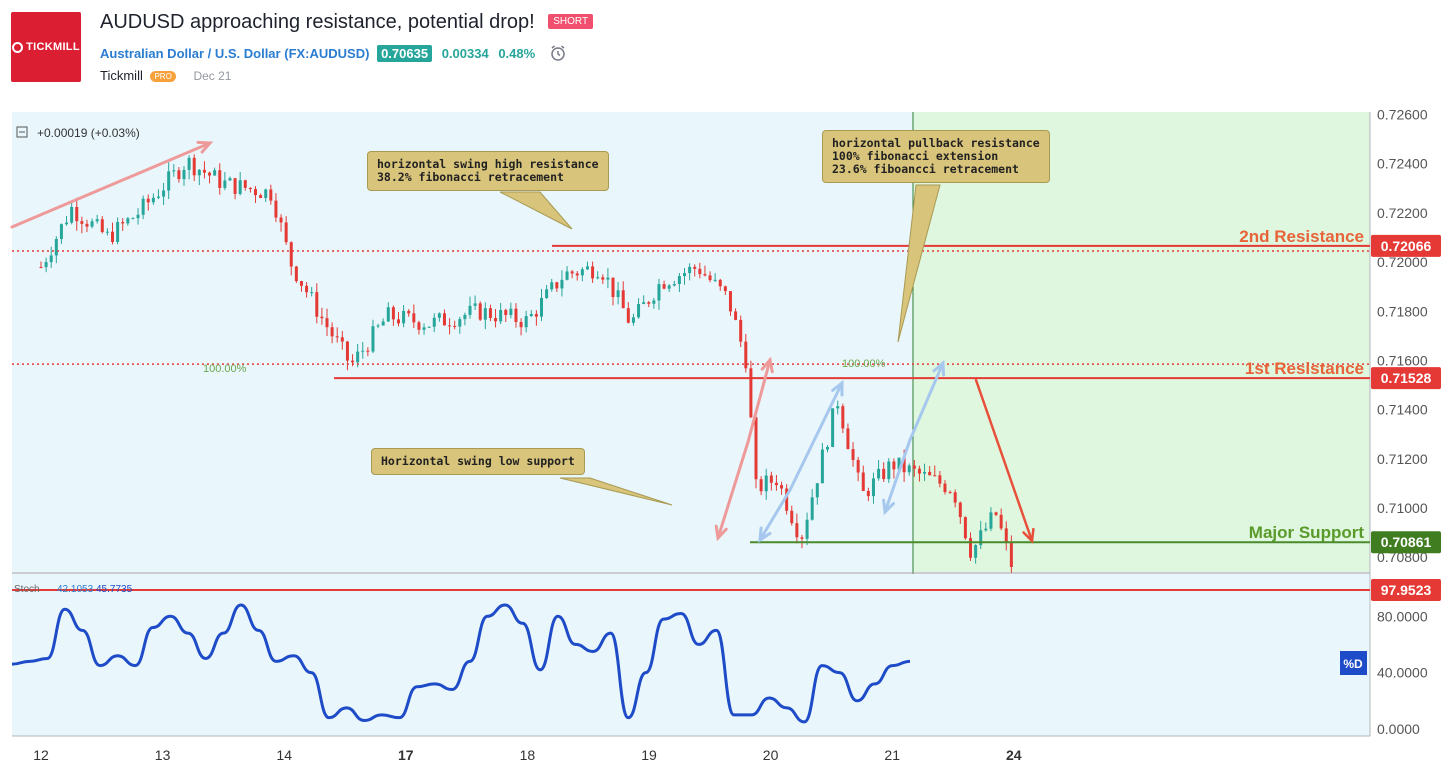 Image resolution: width=1445 pixels, height=776 pixels. I want to click on time-tick-label: 12, so click(41, 755).